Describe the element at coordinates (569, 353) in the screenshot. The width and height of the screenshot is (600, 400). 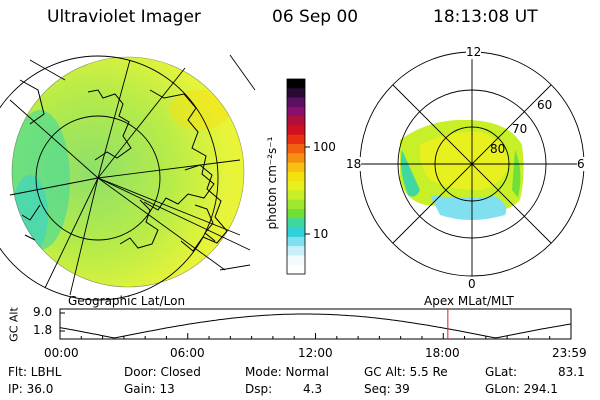
I see `timeline-x-tick-2359: 23:59` at that location.